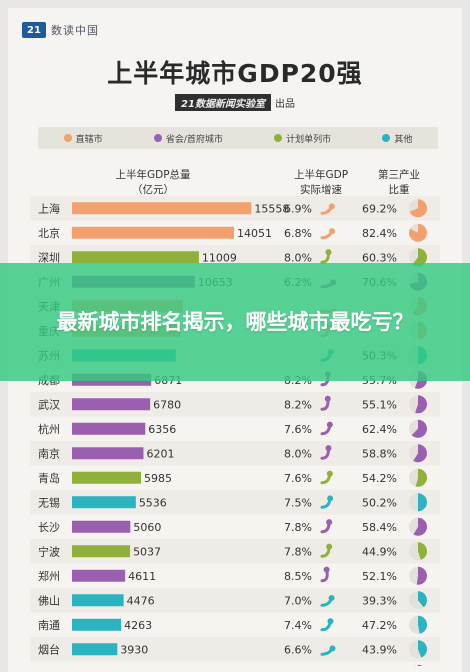  Describe the element at coordinates (134, 649) in the screenshot. I see `gdp-value-label: 3930` at that location.